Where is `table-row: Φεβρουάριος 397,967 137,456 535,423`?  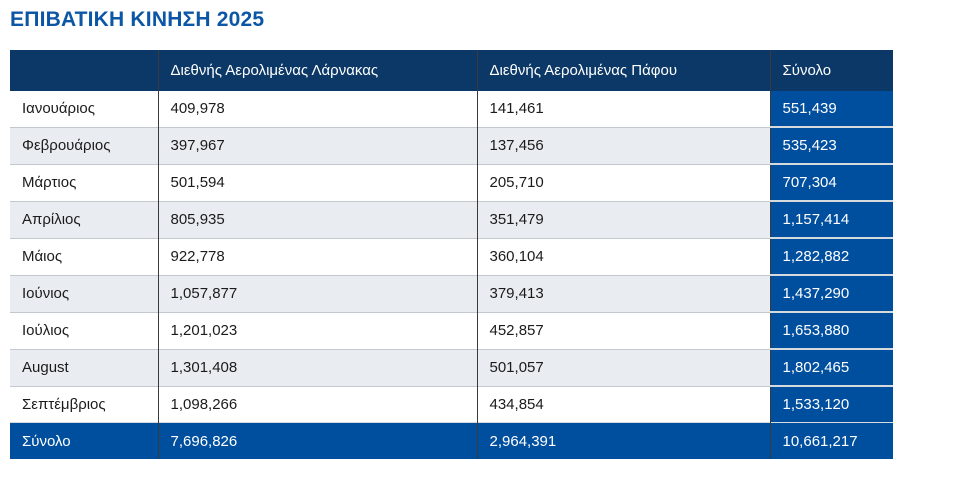 table-row: Φεβρουάριος 397,967 137,456 535,423 is located at coordinates (451, 145).